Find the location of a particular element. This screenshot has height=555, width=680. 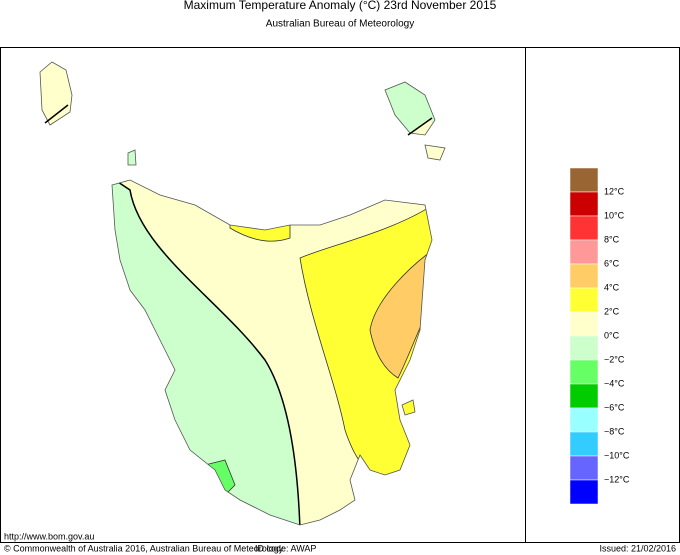

footer-issued: Issued: 21/02/2016 is located at coordinates (637, 548).